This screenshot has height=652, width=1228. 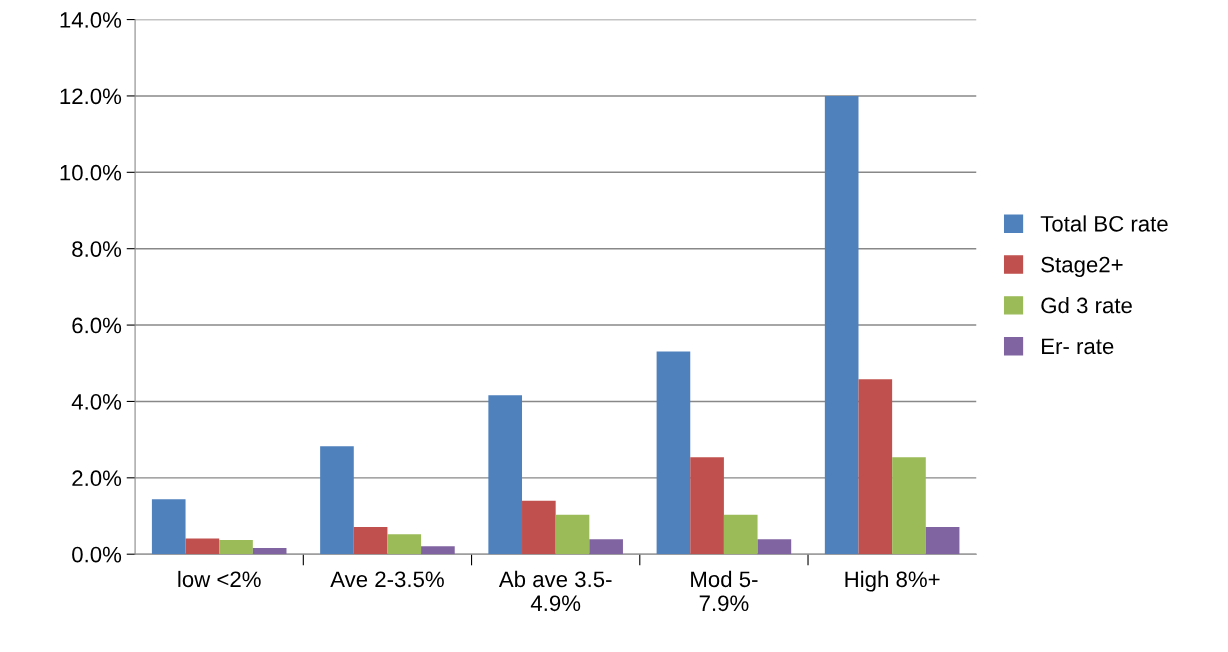 I want to click on legend-label: Gd 3 rate, so click(x=1086, y=305).